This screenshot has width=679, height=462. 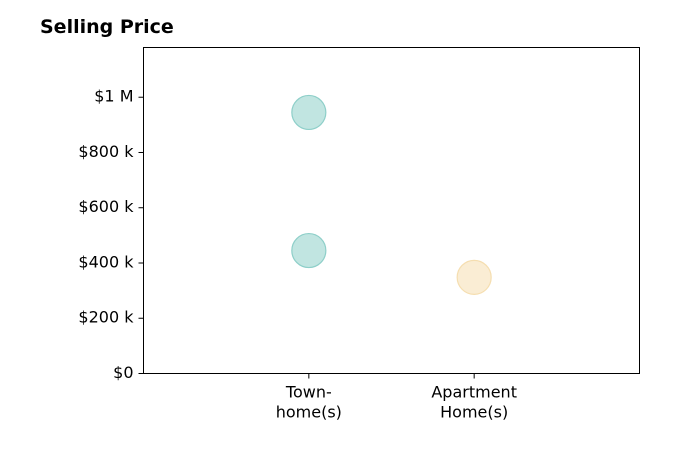 I want to click on y-tick-label: $600 k, so click(x=106, y=206).